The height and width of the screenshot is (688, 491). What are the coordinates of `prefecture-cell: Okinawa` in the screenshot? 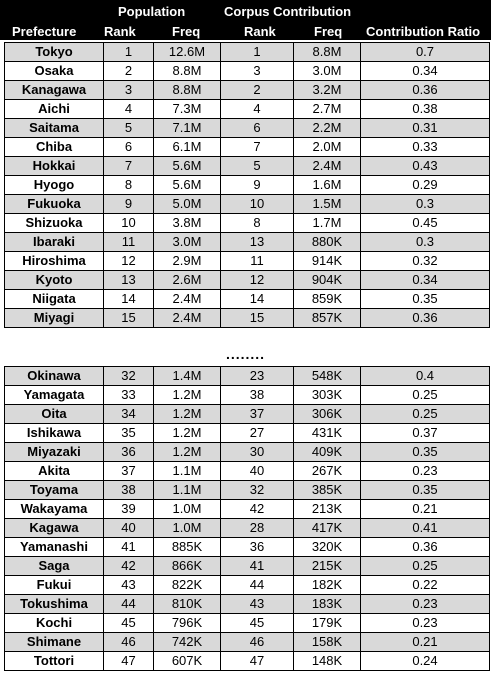 It's located at (54, 376).